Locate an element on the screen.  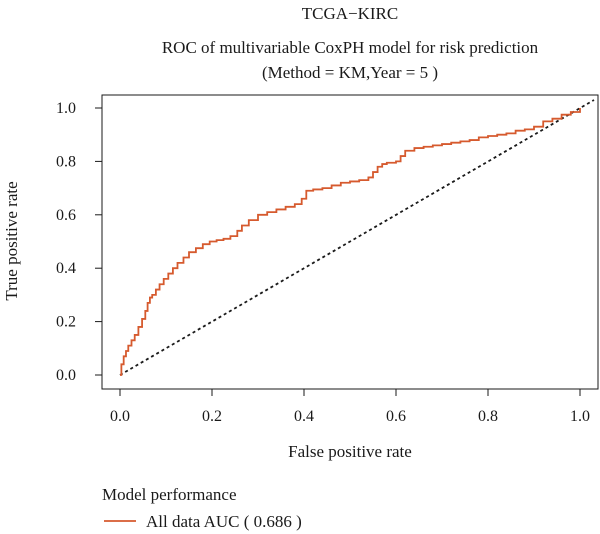
y-tick-label: 0.6 is located at coordinates (66, 215).